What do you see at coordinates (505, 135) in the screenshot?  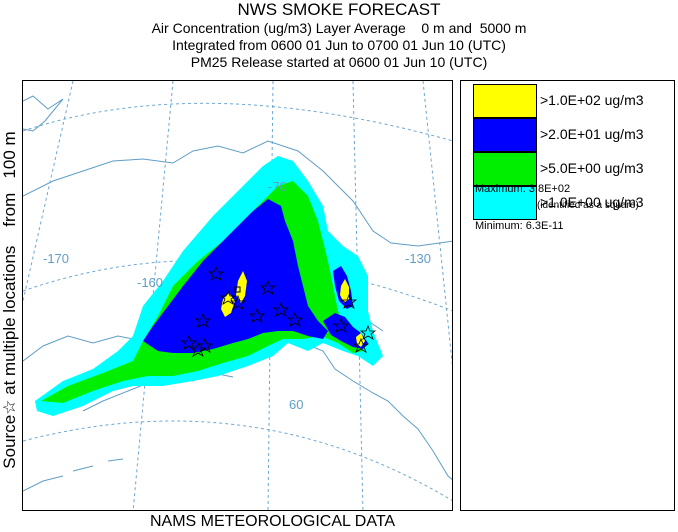 I see `legend-swatch-blue` at bounding box center [505, 135].